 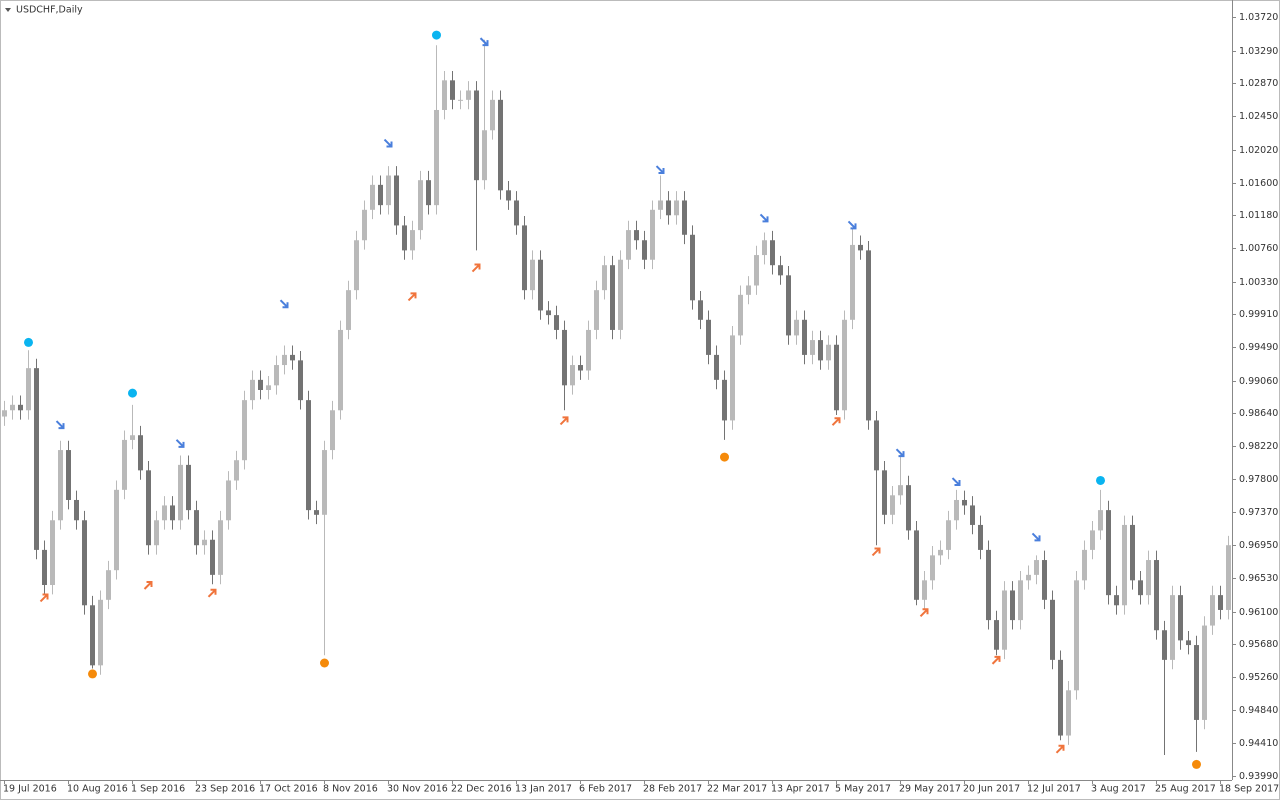 I want to click on x-tick-label: 20 Jun 2017, so click(x=991, y=789).